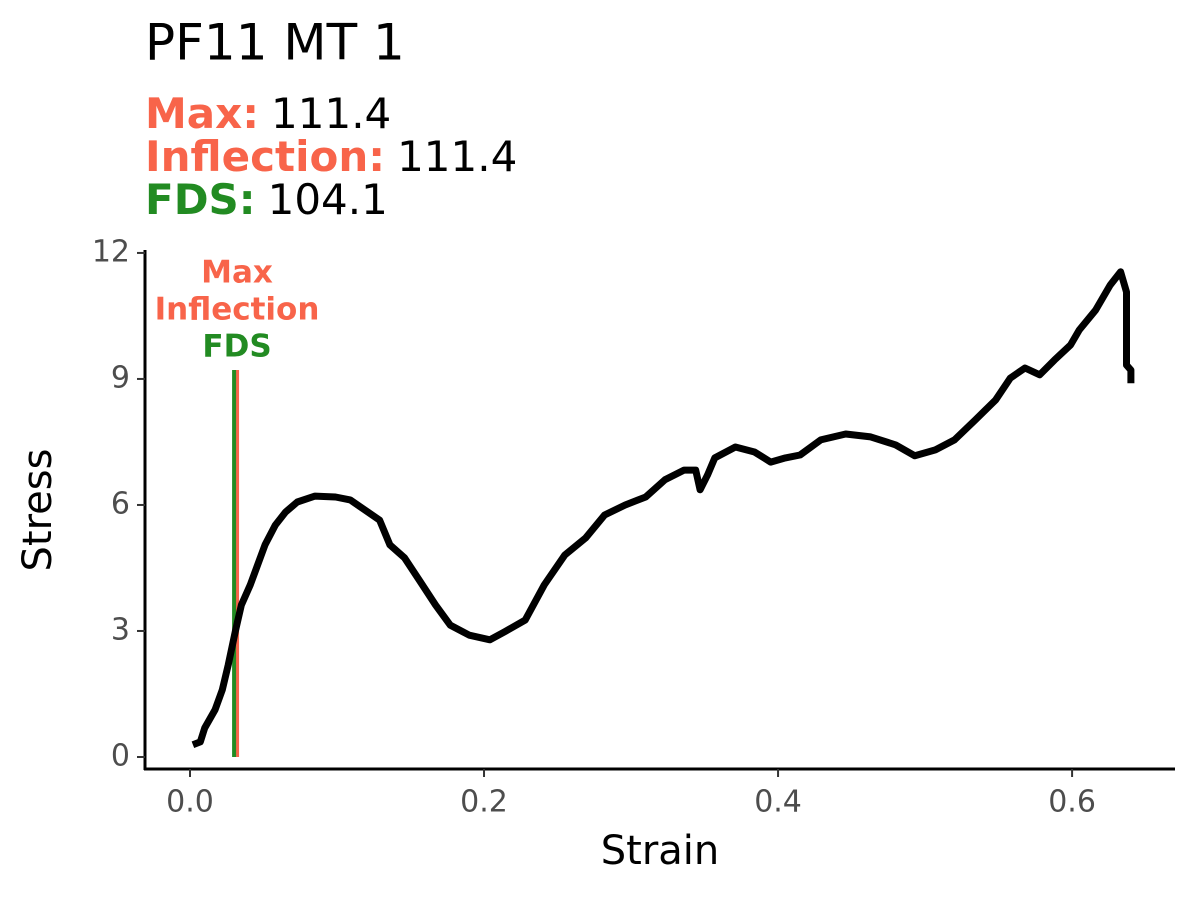 Image resolution: width=1200 pixels, height=900 pixels. What do you see at coordinates (237, 310) in the screenshot?
I see `marker-label: Inflection` at bounding box center [237, 310].